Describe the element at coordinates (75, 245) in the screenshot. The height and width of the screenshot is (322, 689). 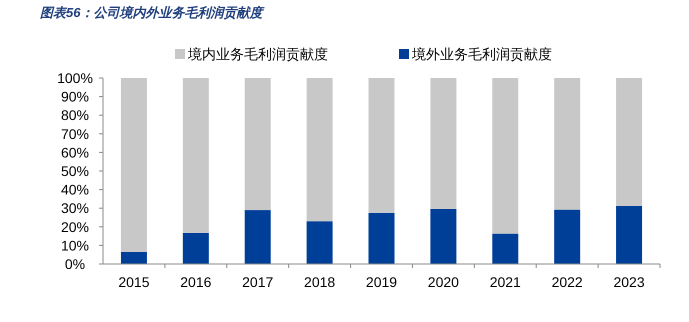
I see `y-tick-label: 10%` at that location.